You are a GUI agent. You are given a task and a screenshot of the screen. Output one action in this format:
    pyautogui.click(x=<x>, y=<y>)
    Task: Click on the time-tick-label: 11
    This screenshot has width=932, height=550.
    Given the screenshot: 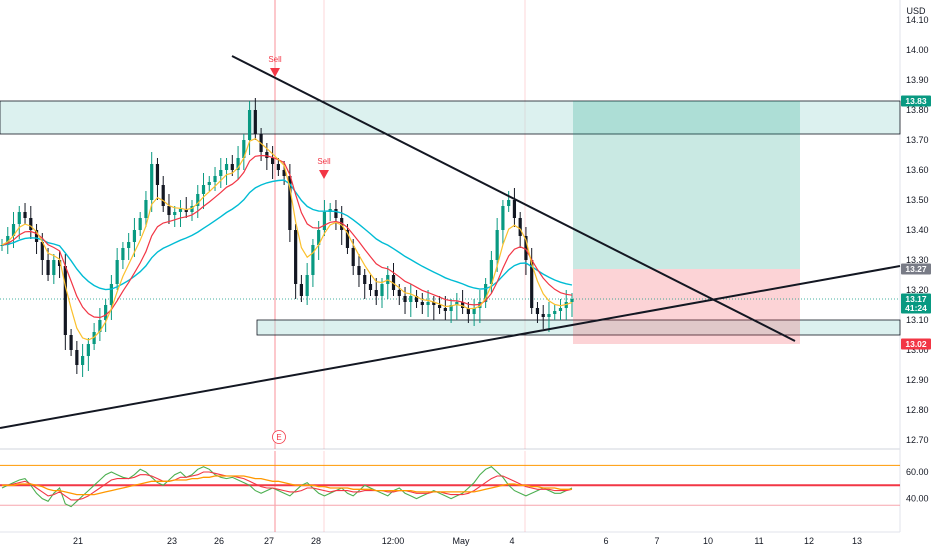 What is the action you would take?
    pyautogui.click(x=758, y=541)
    